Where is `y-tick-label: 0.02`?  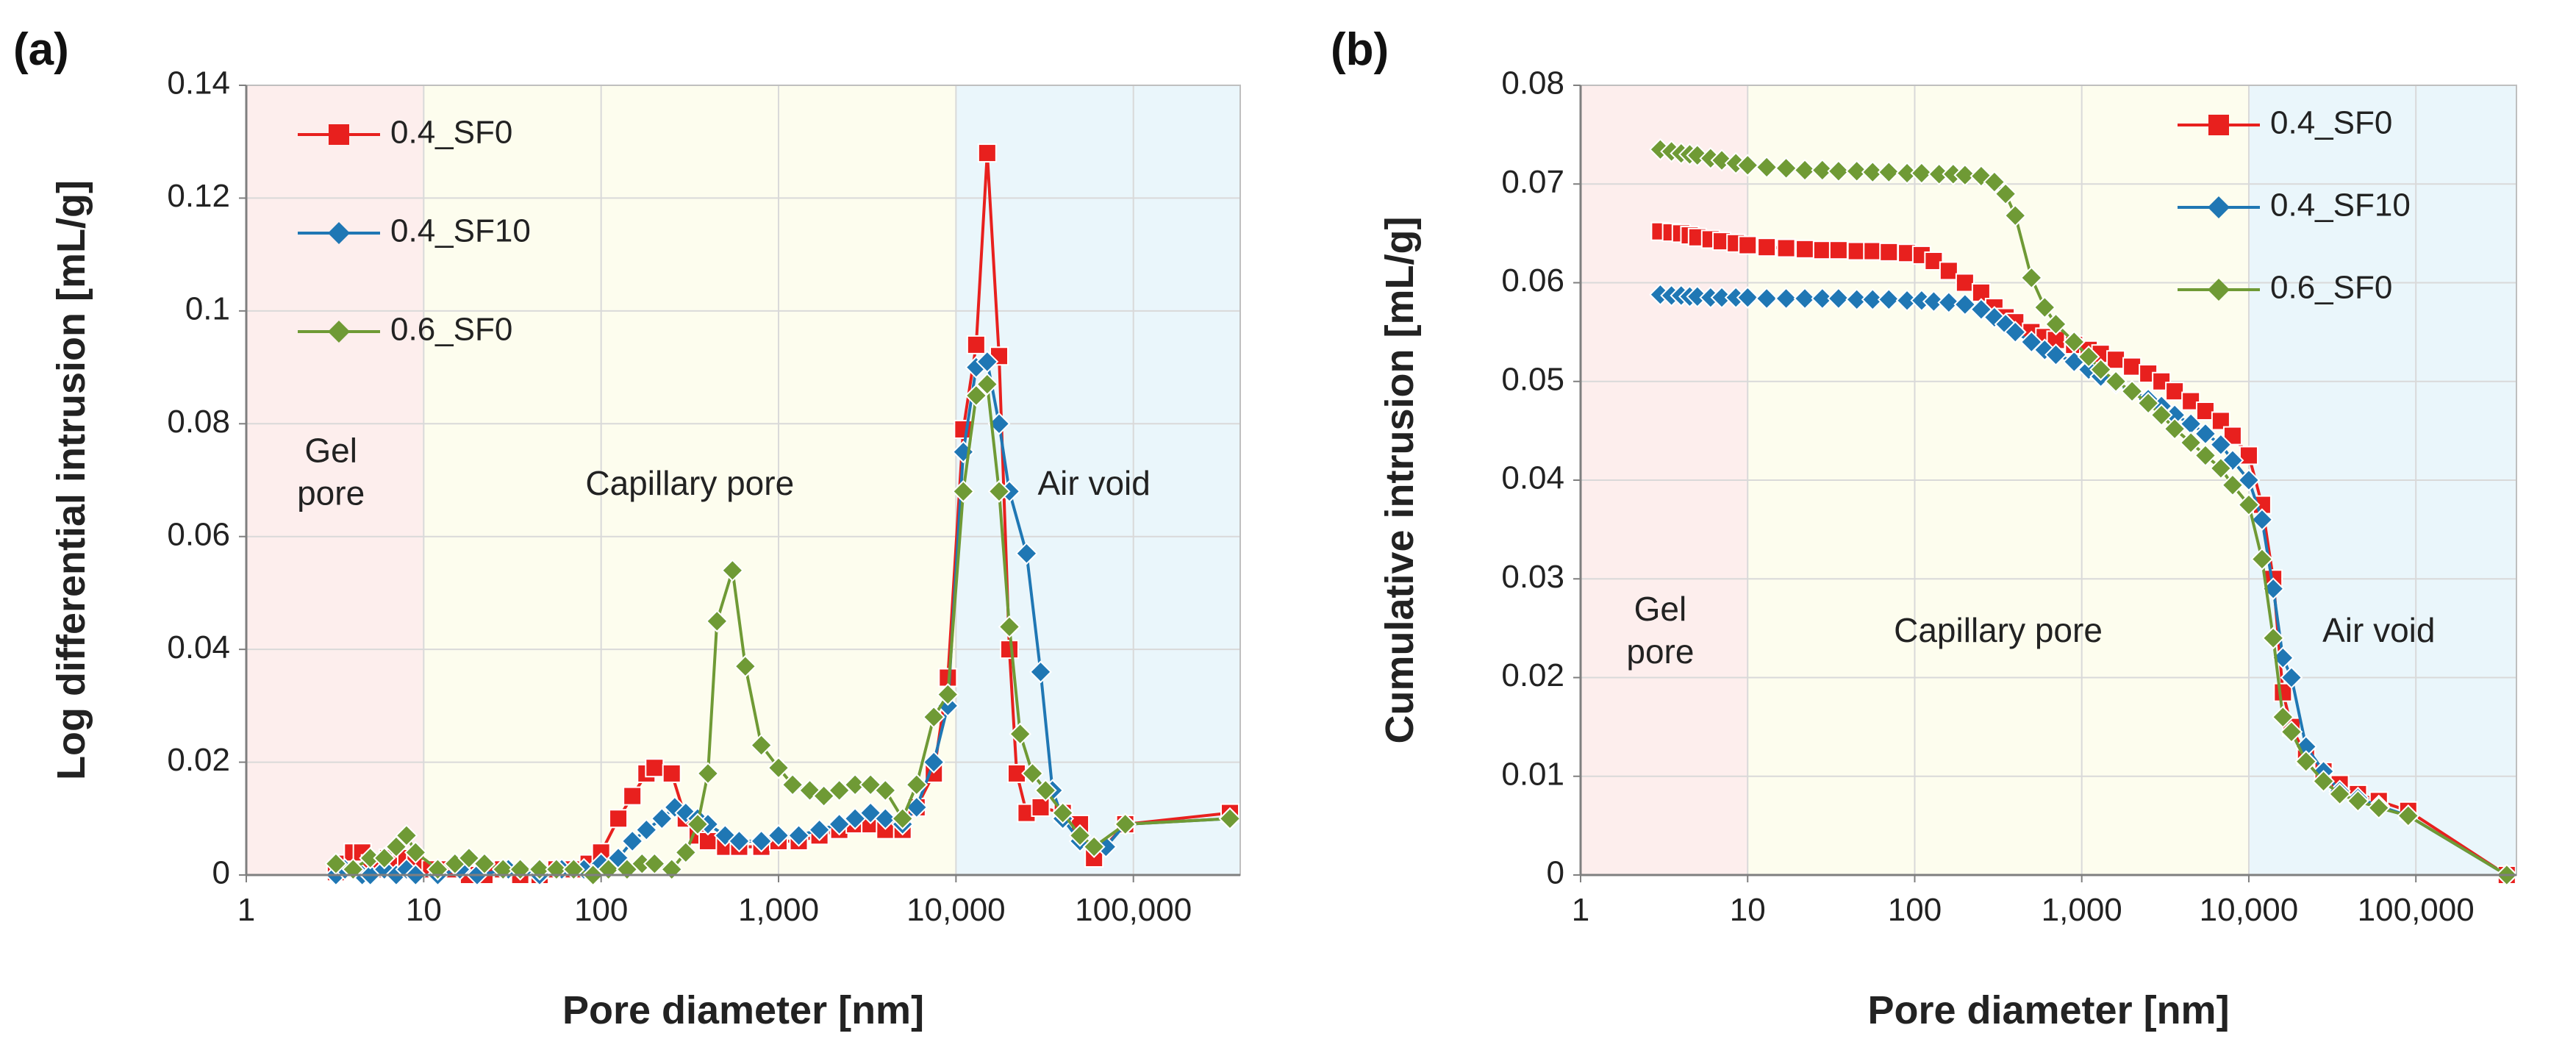
y-tick-label: 0.02 is located at coordinates (1533, 675).